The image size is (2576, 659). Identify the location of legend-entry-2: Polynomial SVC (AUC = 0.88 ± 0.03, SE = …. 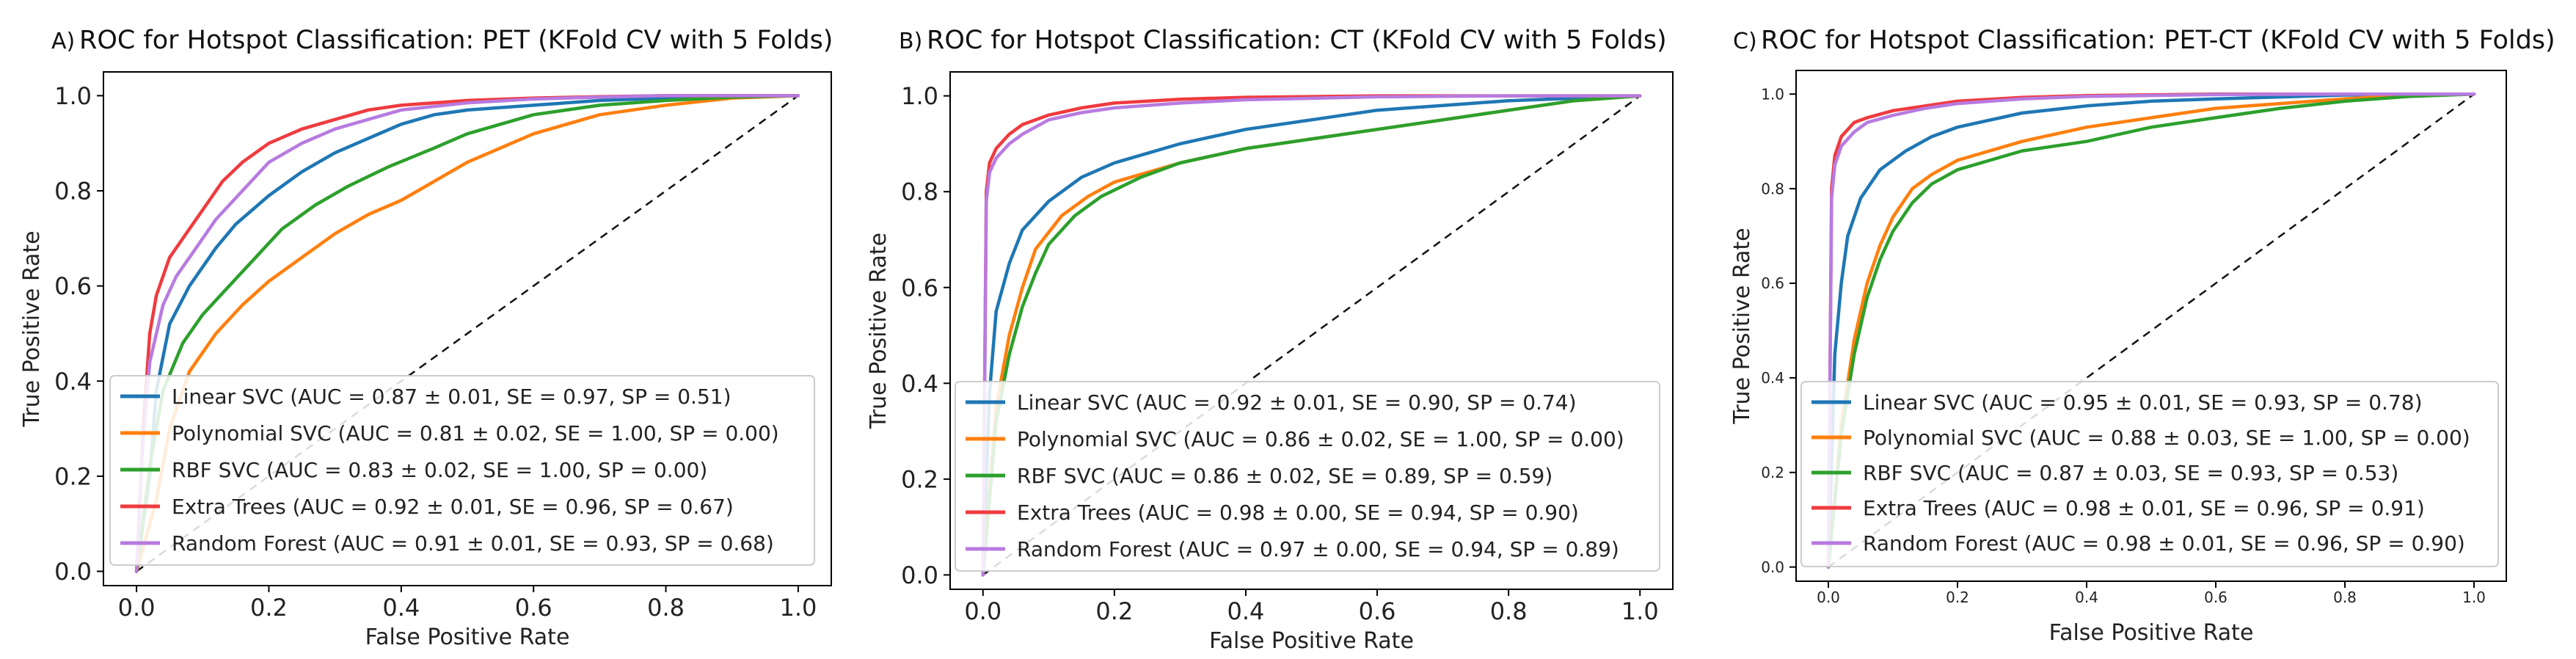
(2167, 438).